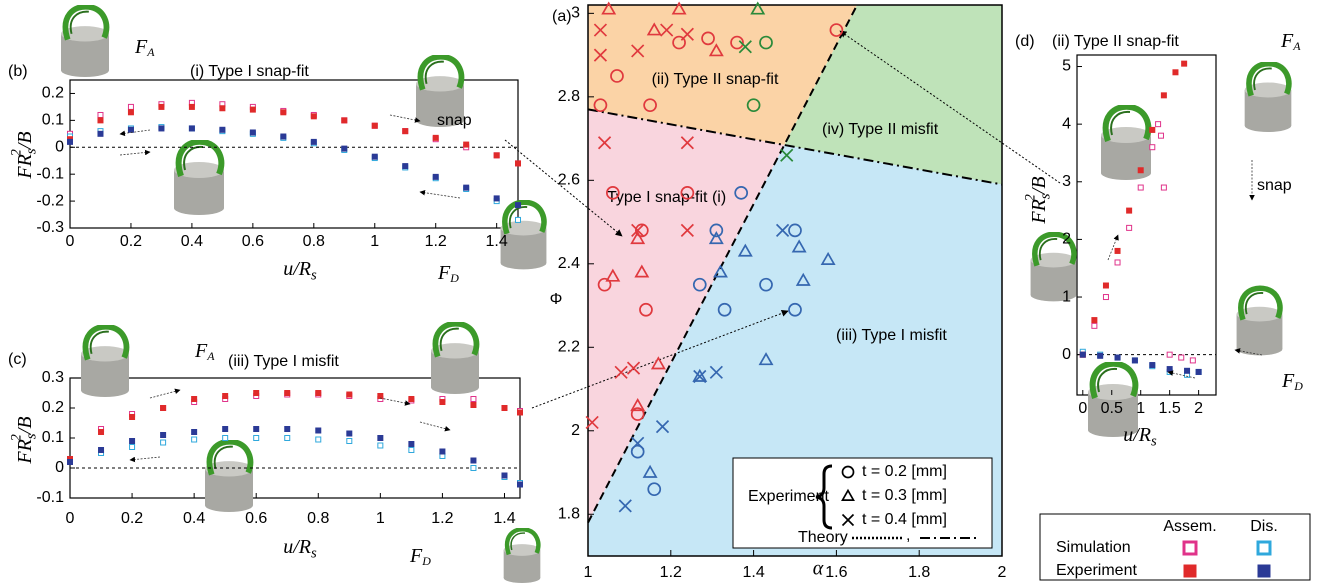 This screenshot has width=1320, height=584. Describe the element at coordinates (380, 518) in the screenshot. I see `x-tick-label: 1` at that location.